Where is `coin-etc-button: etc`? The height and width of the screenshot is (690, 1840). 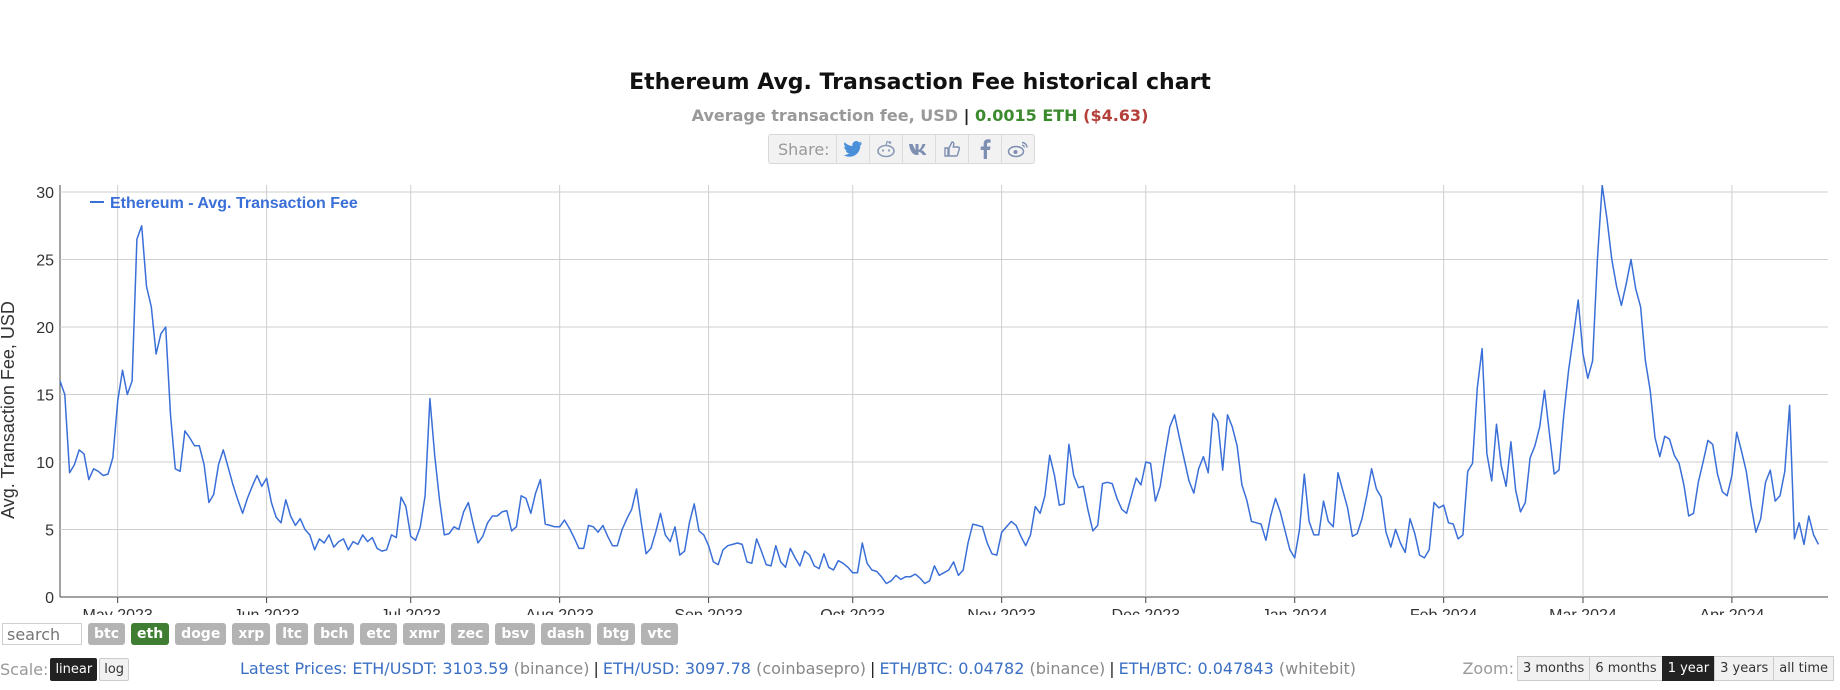 coin-etc-button: etc is located at coordinates (378, 634).